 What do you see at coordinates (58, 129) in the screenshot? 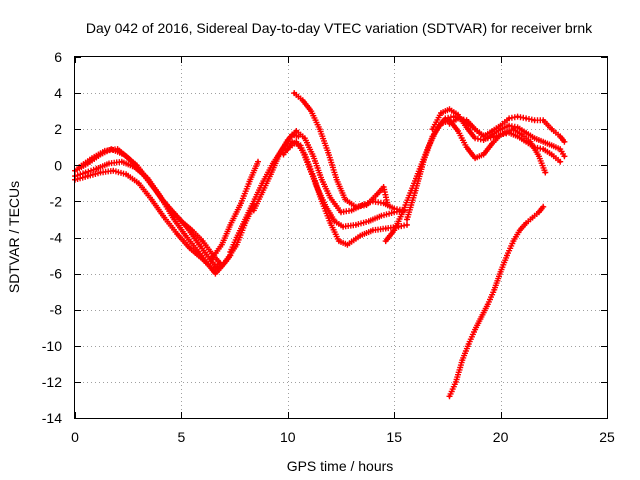
I see `y-tick-label: 2` at bounding box center [58, 129].